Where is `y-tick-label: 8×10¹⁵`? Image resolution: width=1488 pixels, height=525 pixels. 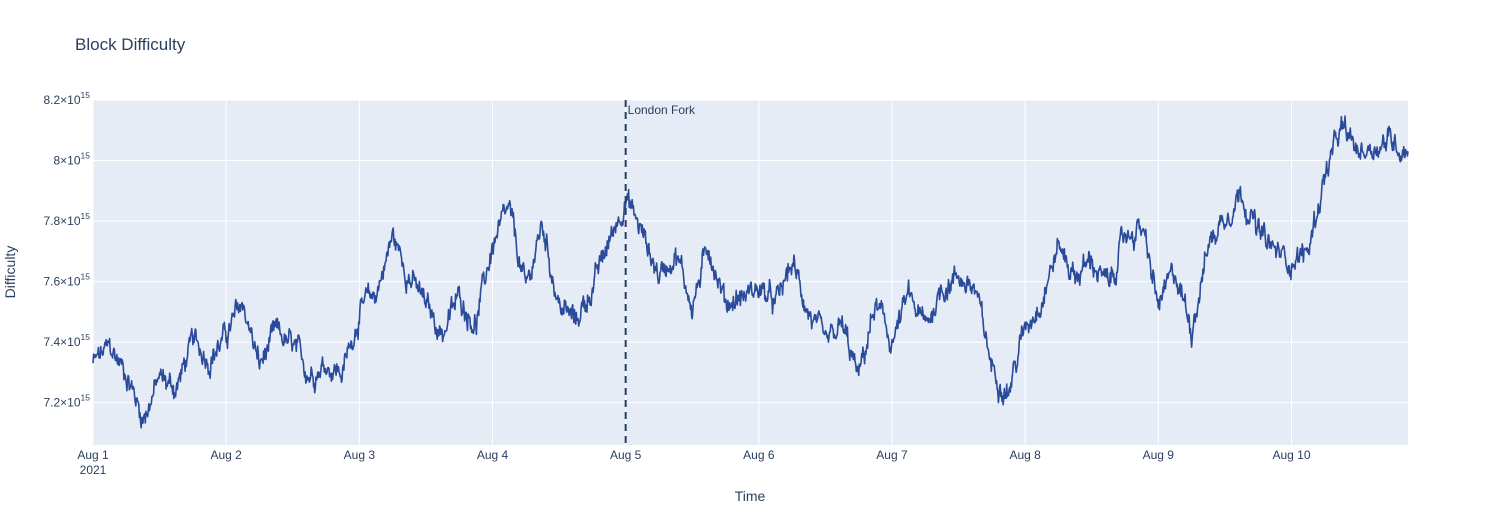
y-tick-label: 8×10¹⁵ is located at coordinates (72, 159).